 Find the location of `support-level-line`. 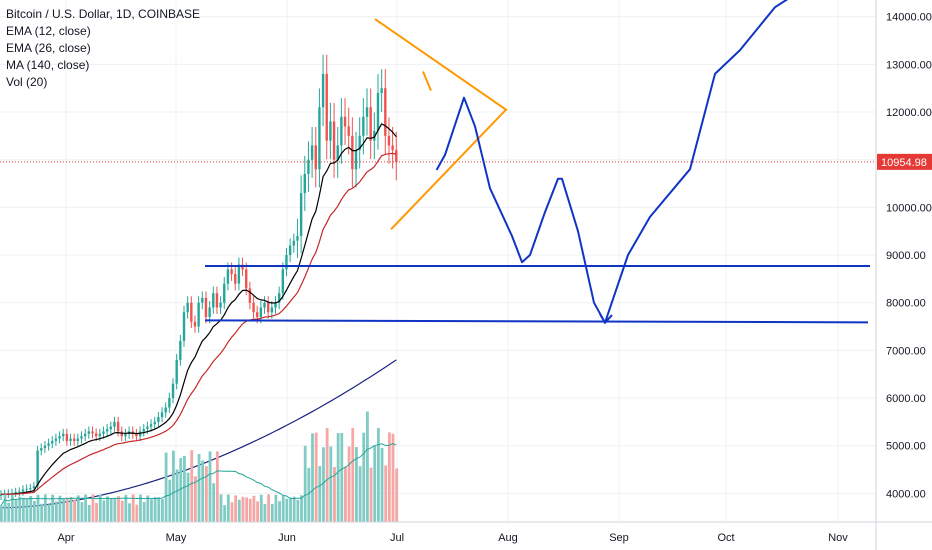

support-level-line is located at coordinates (536, 321).